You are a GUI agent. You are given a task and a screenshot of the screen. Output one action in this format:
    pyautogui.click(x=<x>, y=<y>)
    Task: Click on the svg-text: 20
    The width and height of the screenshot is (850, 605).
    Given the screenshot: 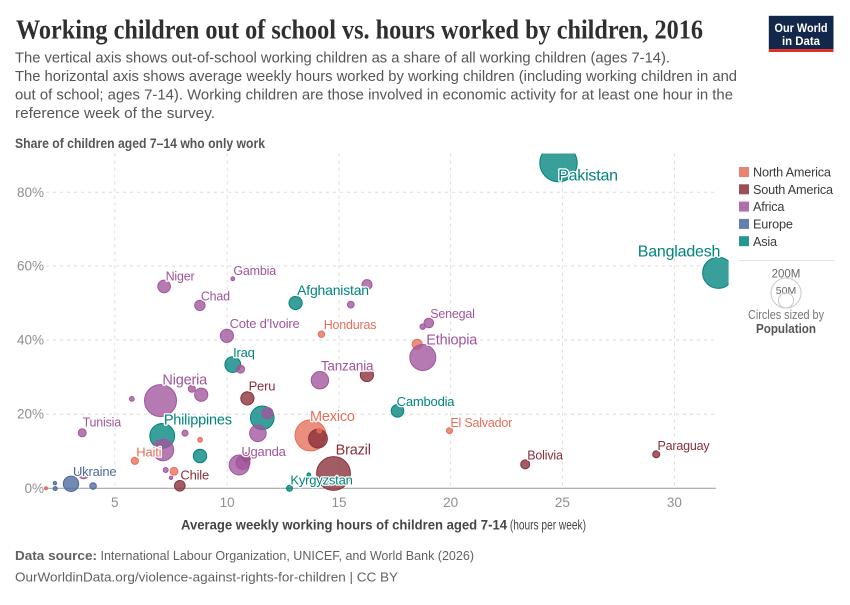 What is the action you would take?
    pyautogui.click(x=450, y=502)
    